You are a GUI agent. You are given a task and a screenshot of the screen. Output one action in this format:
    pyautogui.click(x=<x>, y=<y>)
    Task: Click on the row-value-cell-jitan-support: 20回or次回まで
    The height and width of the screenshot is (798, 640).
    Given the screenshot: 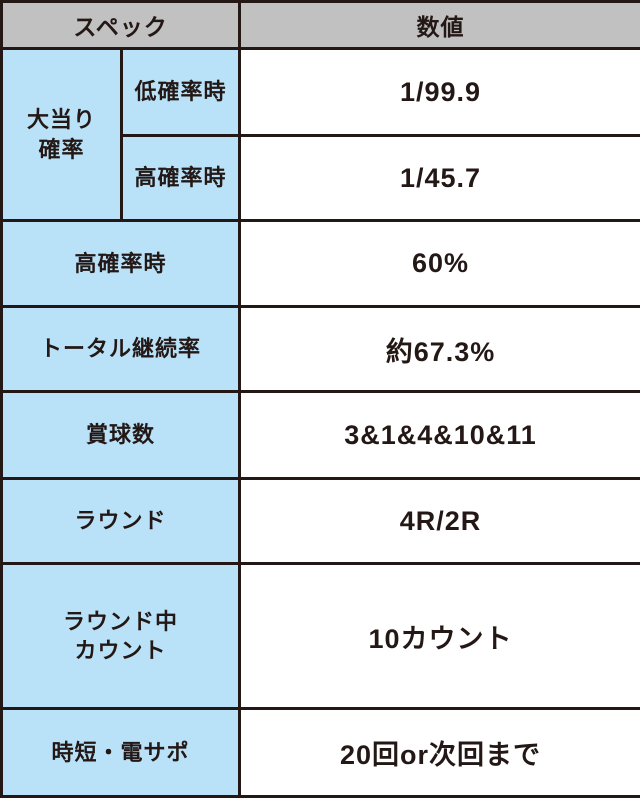 What is the action you would take?
    pyautogui.click(x=440, y=753)
    